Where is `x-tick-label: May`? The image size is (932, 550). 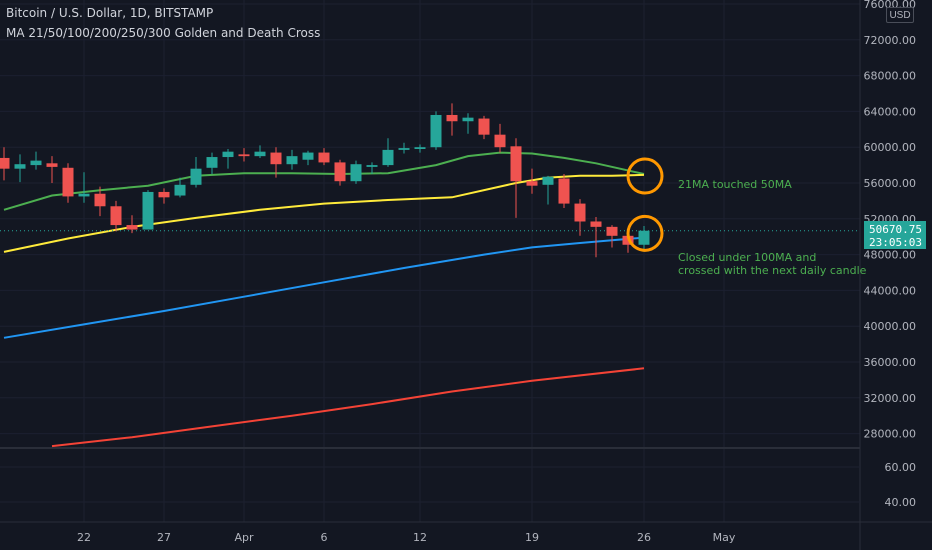 x-tick-label: May is located at coordinates (724, 537).